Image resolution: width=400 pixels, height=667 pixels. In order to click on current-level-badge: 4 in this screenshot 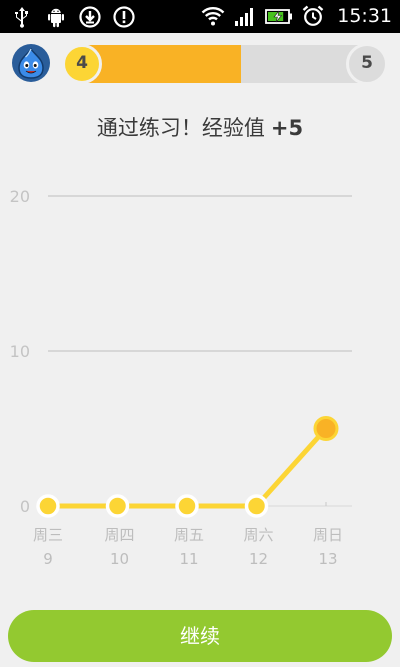, I will do `click(82, 64)`.